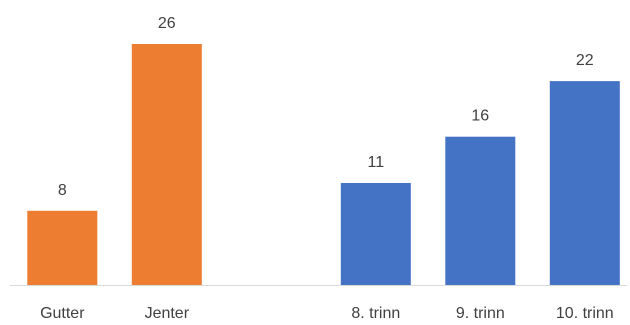 The width and height of the screenshot is (630, 325). Describe the element at coordinates (62, 313) in the screenshot. I see `category-label: Gutter` at that location.